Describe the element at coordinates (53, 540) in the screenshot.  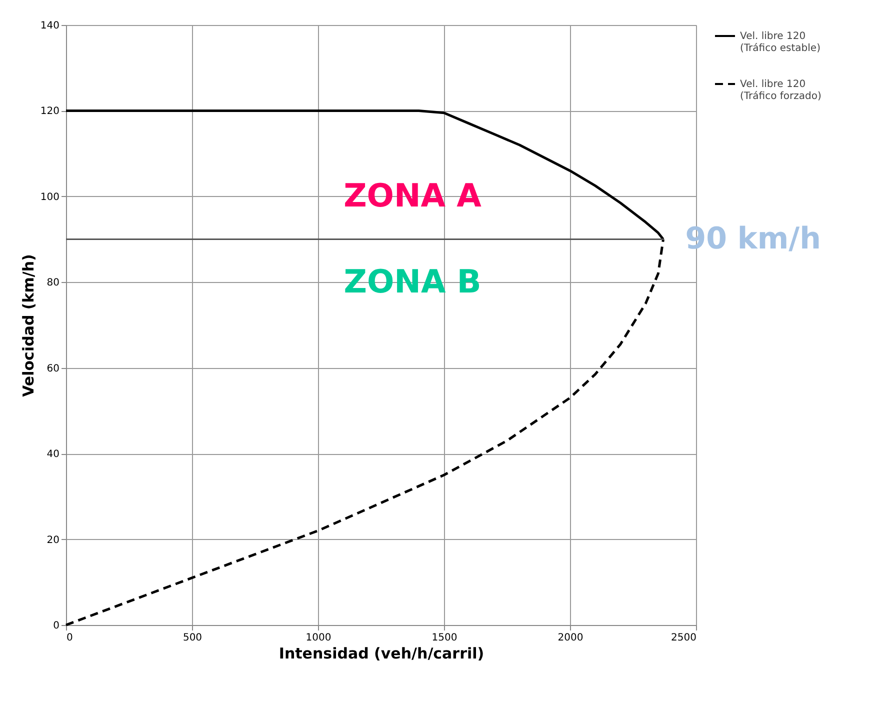
I see `y-tick-label: 20` at that location.